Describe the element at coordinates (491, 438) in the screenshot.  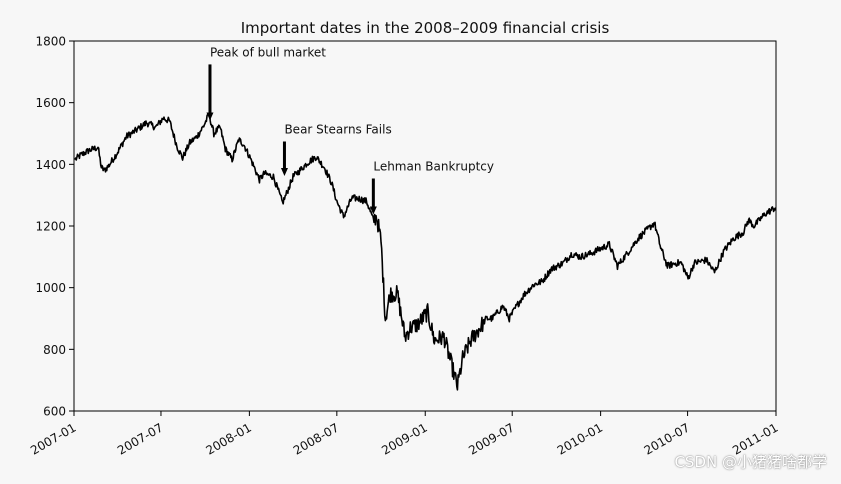
I see `x-tick-label: 2009-07` at that location.